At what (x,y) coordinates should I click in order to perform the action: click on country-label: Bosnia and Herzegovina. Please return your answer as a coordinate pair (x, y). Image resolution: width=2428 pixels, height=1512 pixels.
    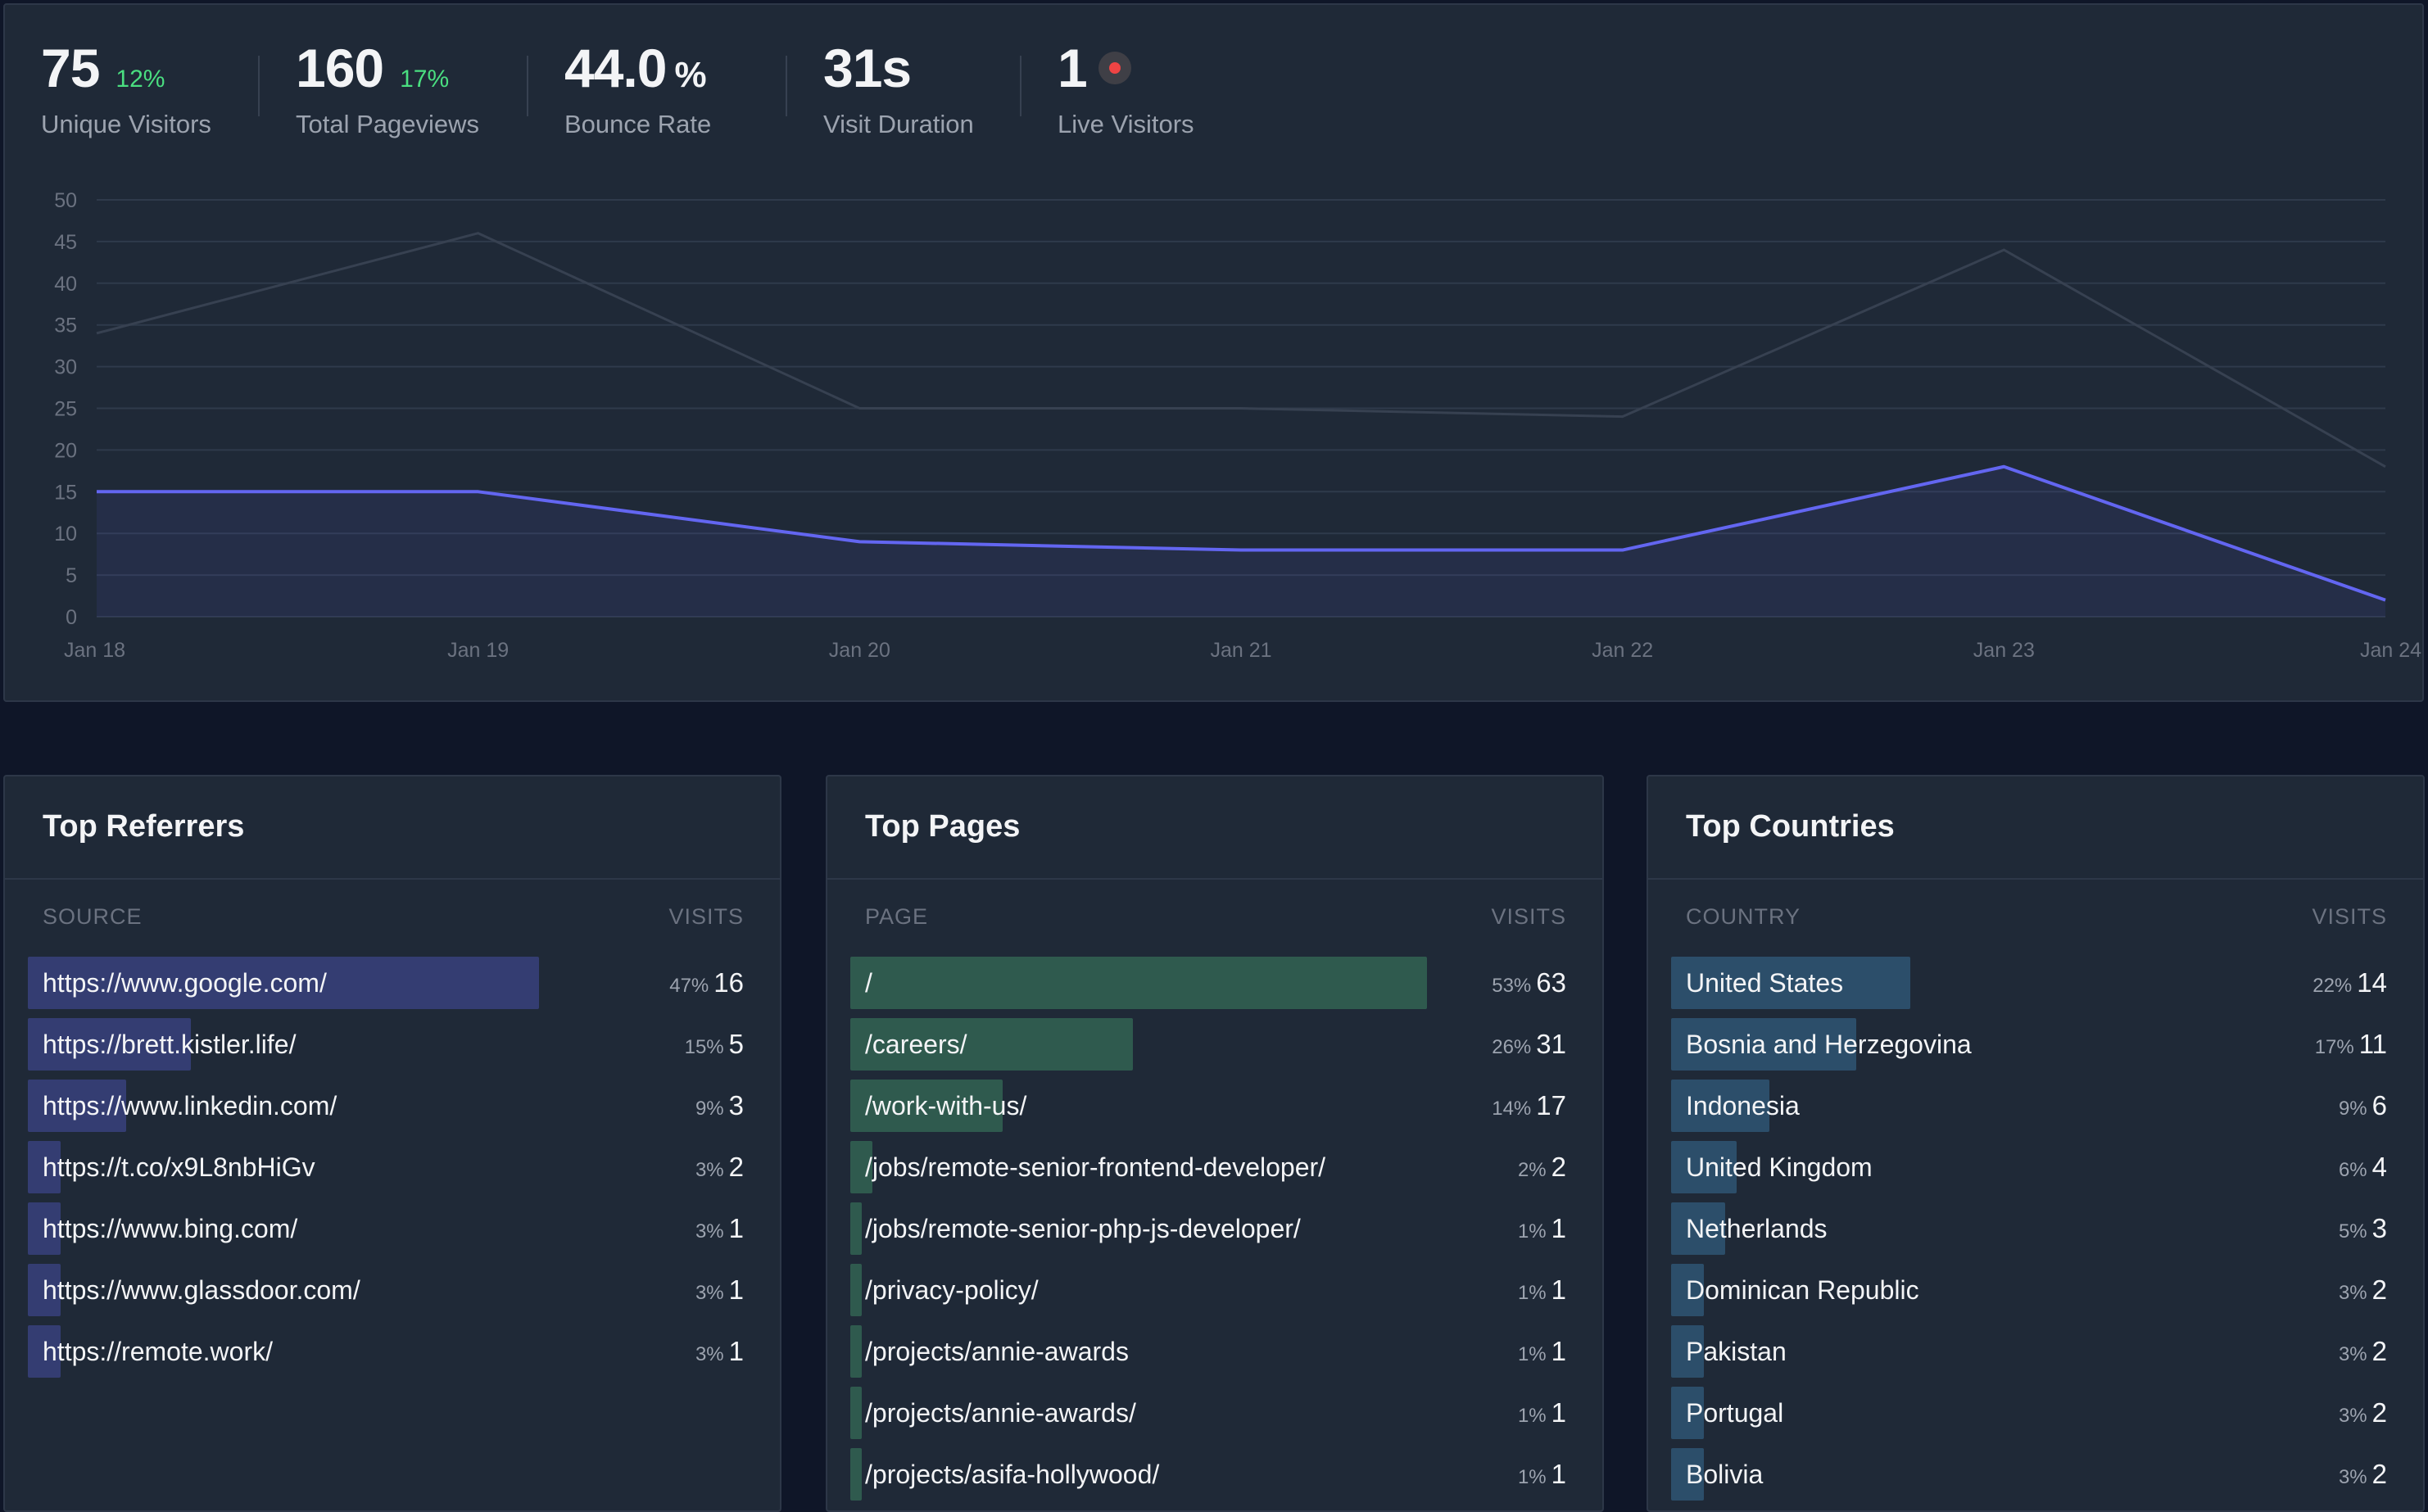
    Looking at the image, I should click on (1829, 1044).